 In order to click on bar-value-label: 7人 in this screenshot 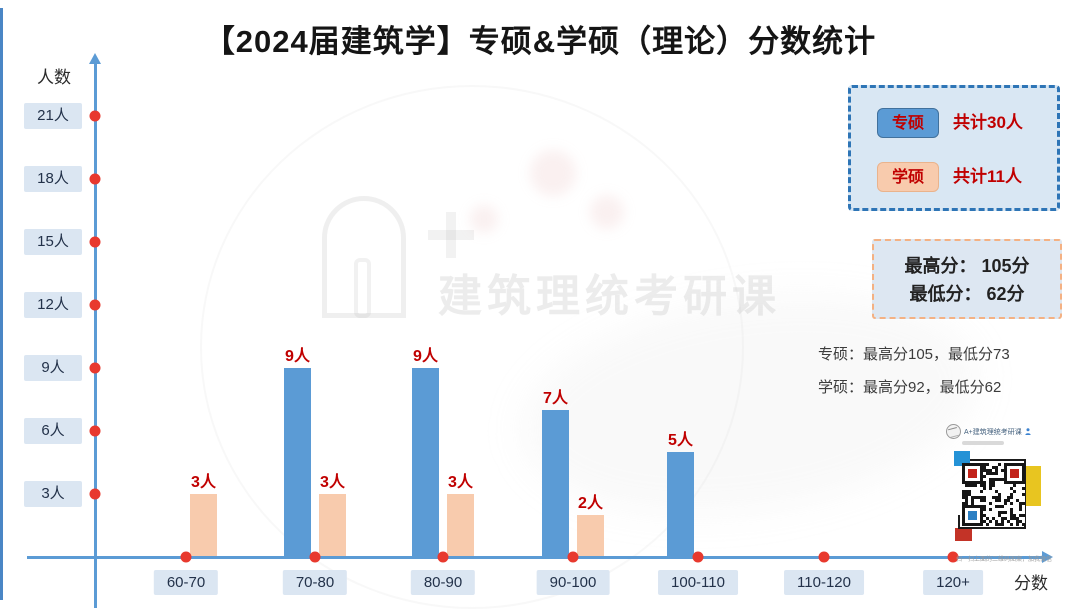, I will do `click(555, 398)`.